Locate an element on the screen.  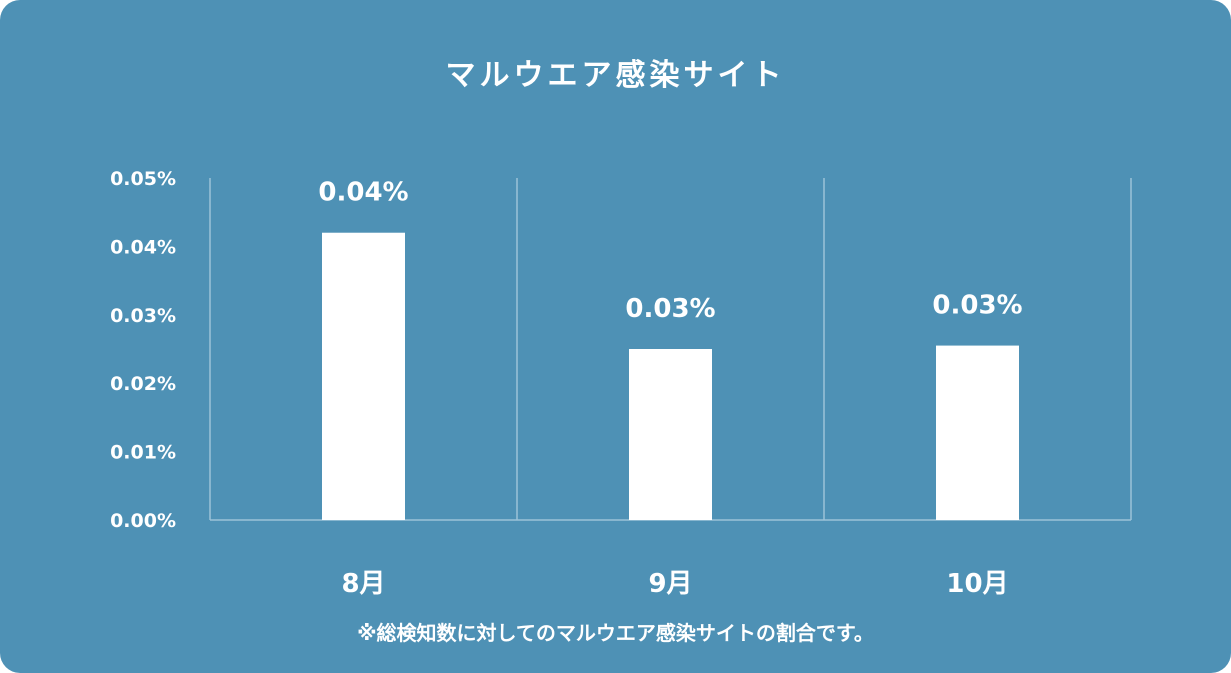
x-category-label: 10月 is located at coordinates (977, 584).